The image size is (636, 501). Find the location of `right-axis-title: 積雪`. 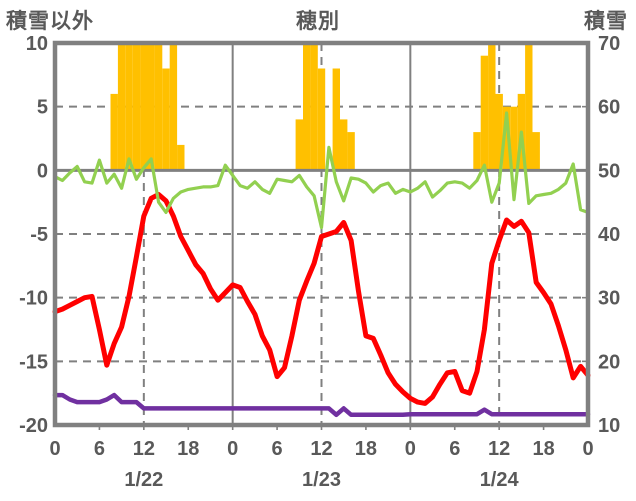

right-axis-title: 積雪 is located at coordinates (606, 21).